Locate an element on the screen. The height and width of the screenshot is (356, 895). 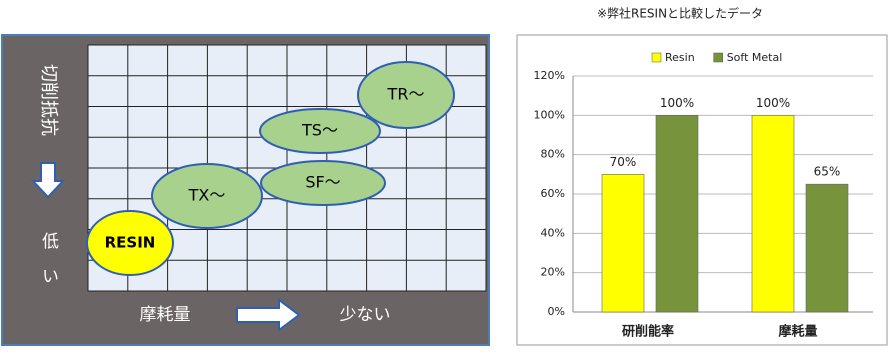
legend-label: Soft Metal is located at coordinates (755, 57).